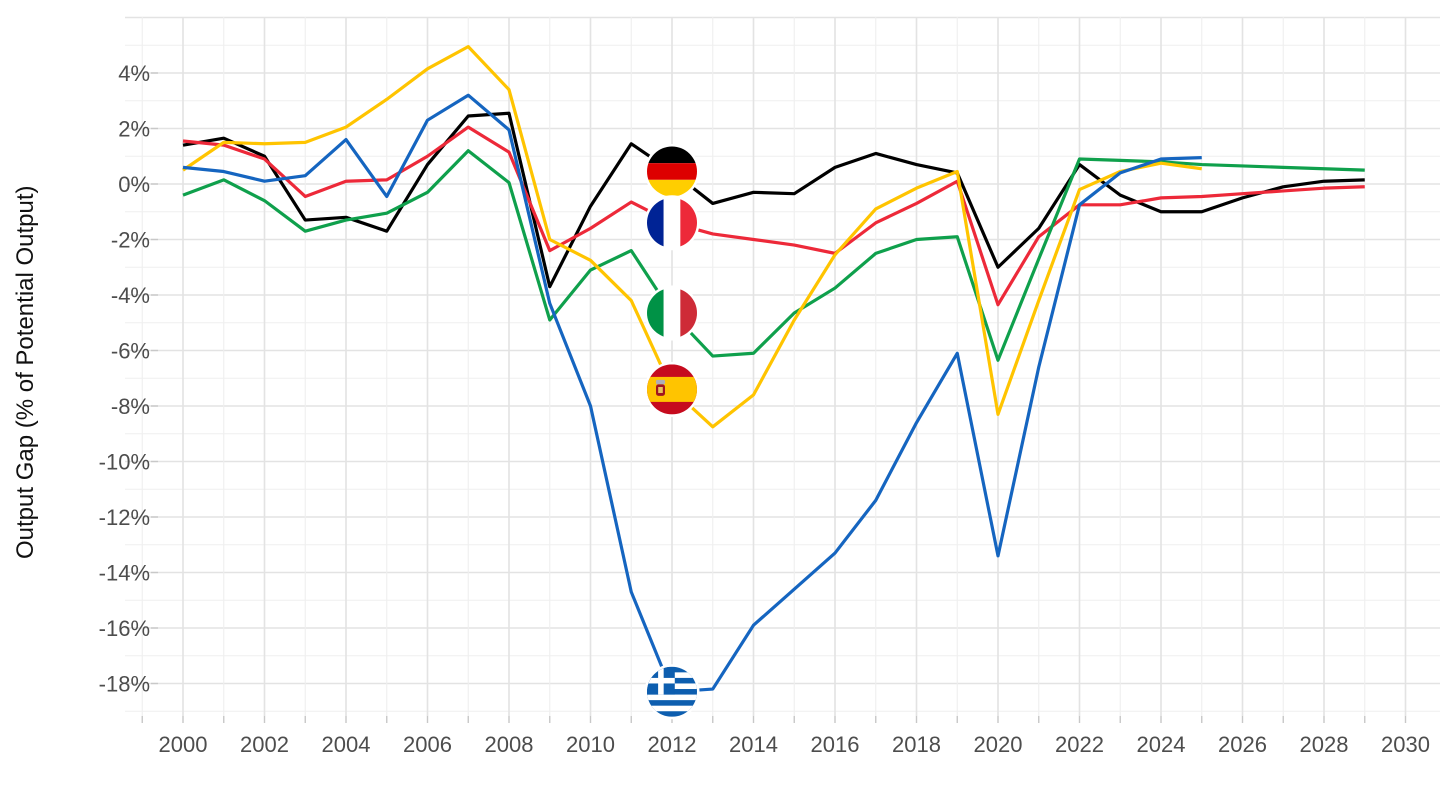 The image size is (1440, 810). Describe the element at coordinates (998, 744) in the screenshot. I see `x-tick-label: 2020` at that location.